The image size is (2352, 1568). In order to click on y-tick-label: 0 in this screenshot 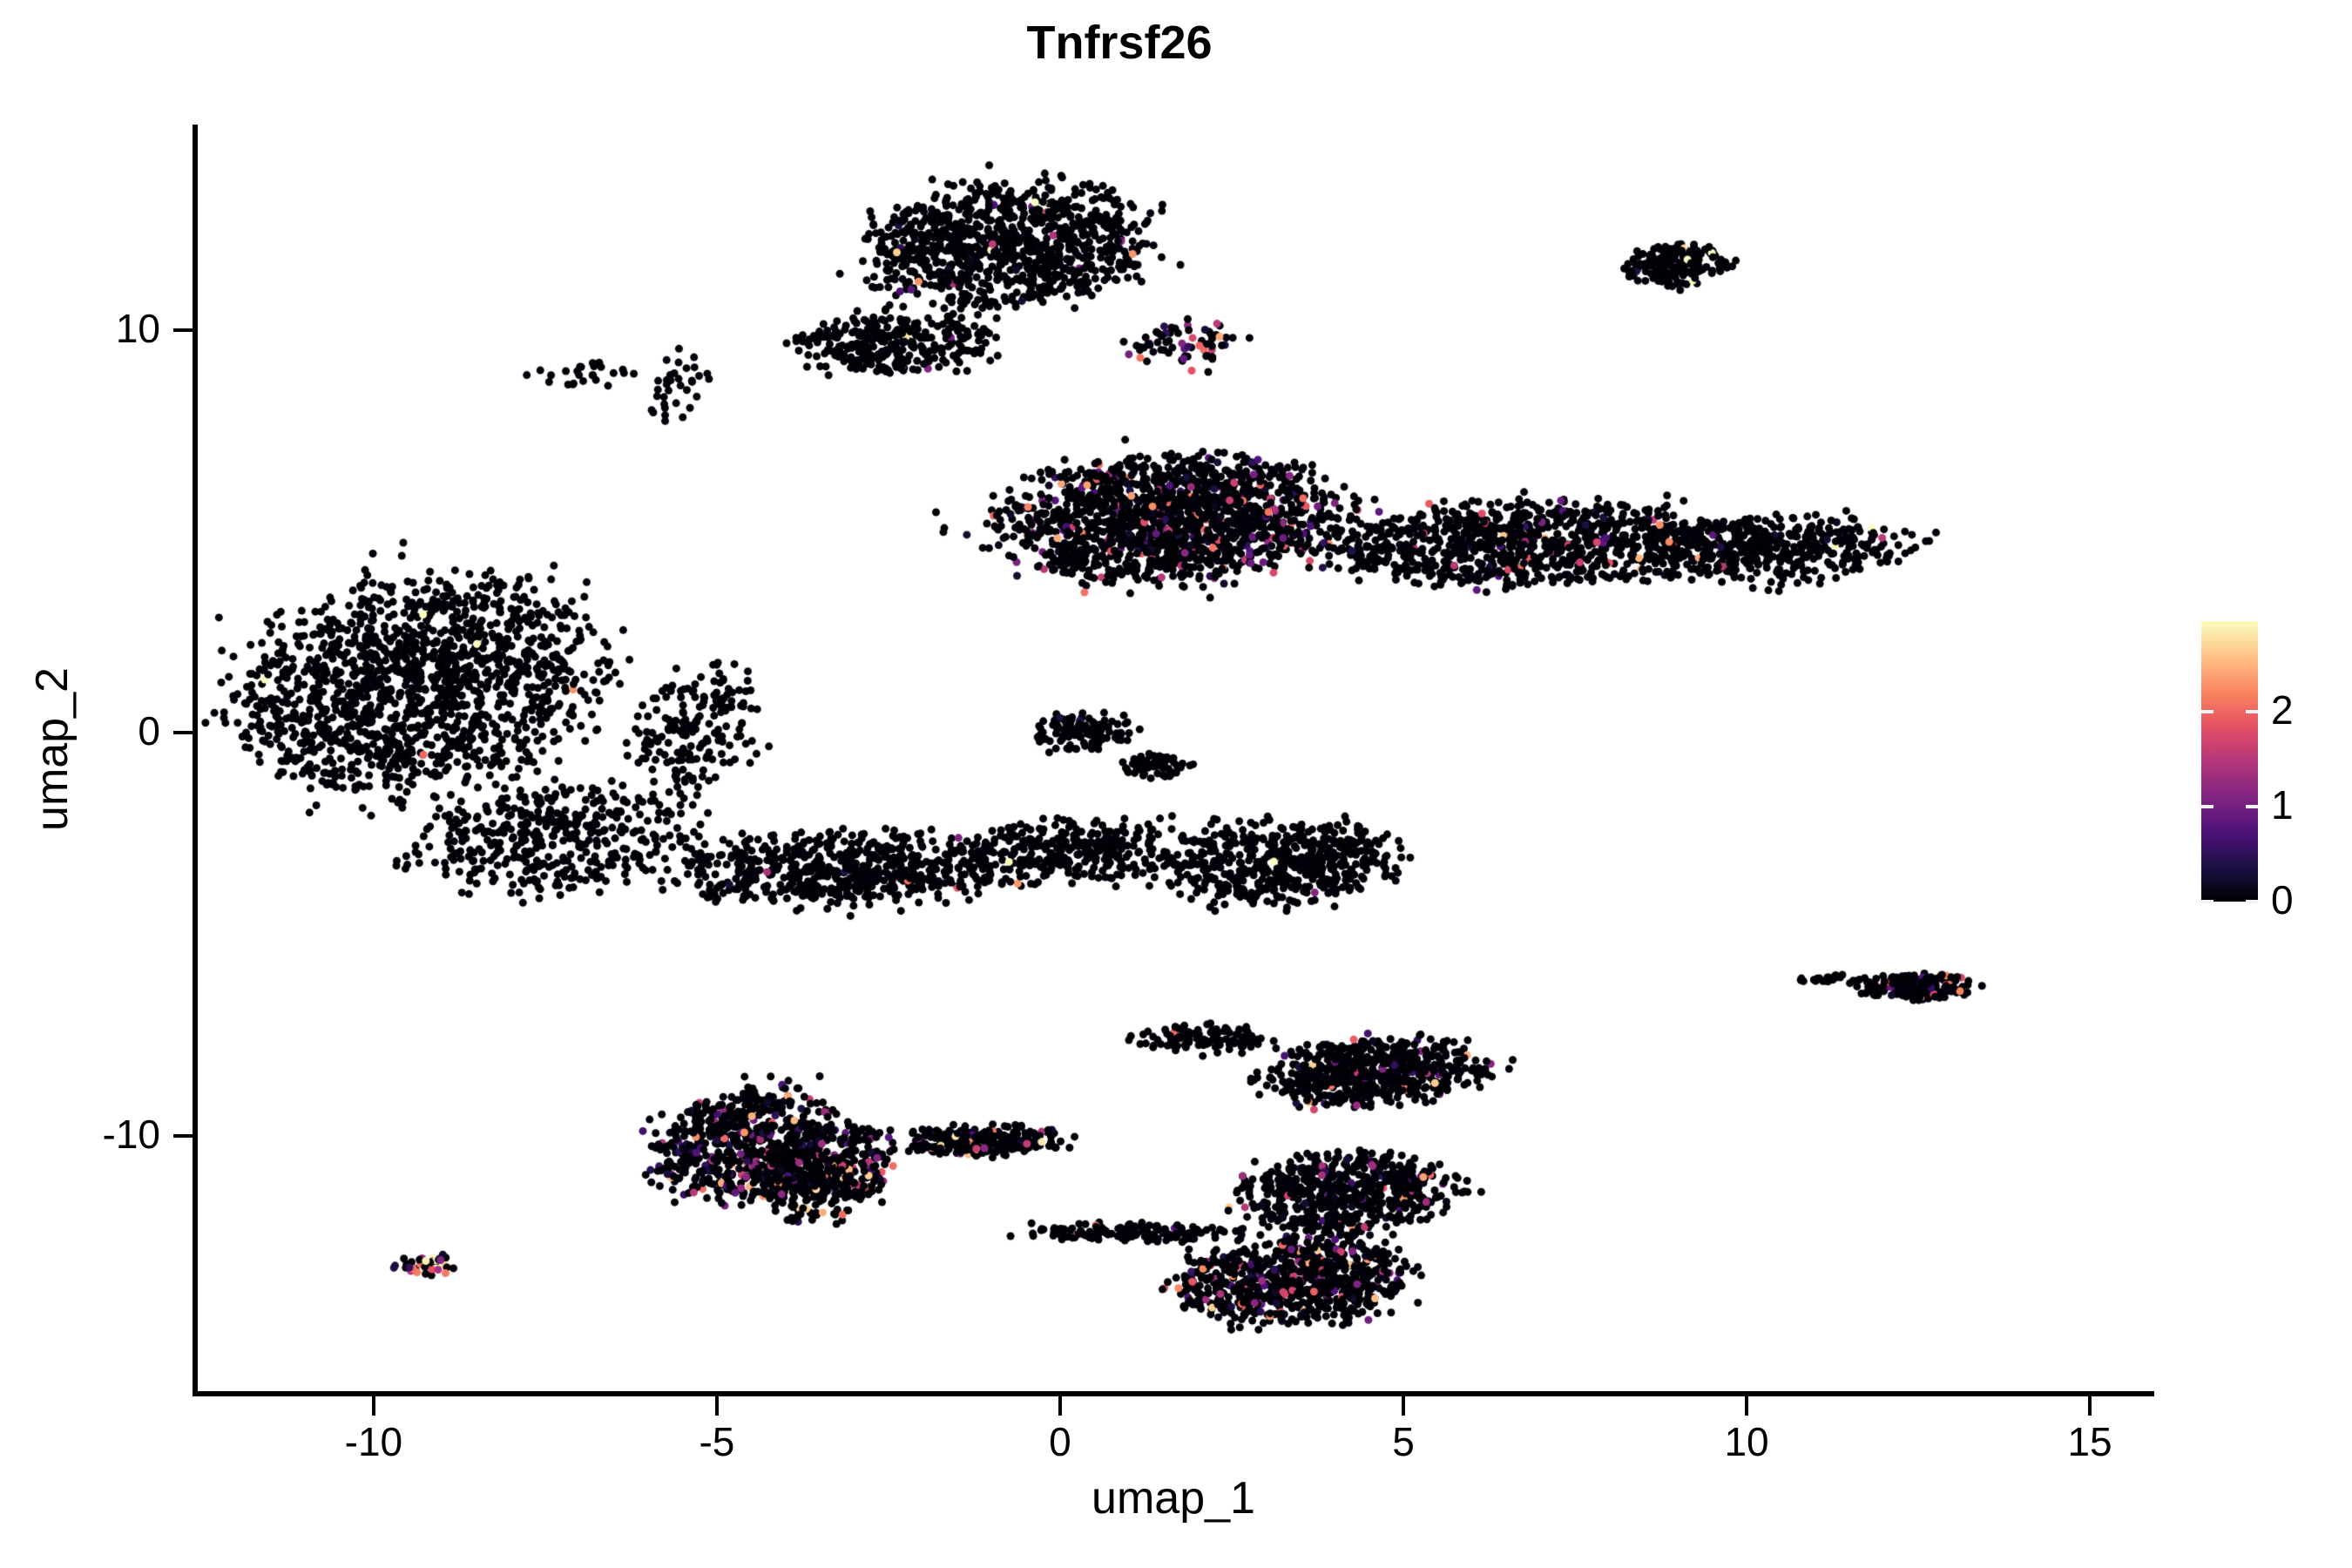, I will do `click(149, 731)`.